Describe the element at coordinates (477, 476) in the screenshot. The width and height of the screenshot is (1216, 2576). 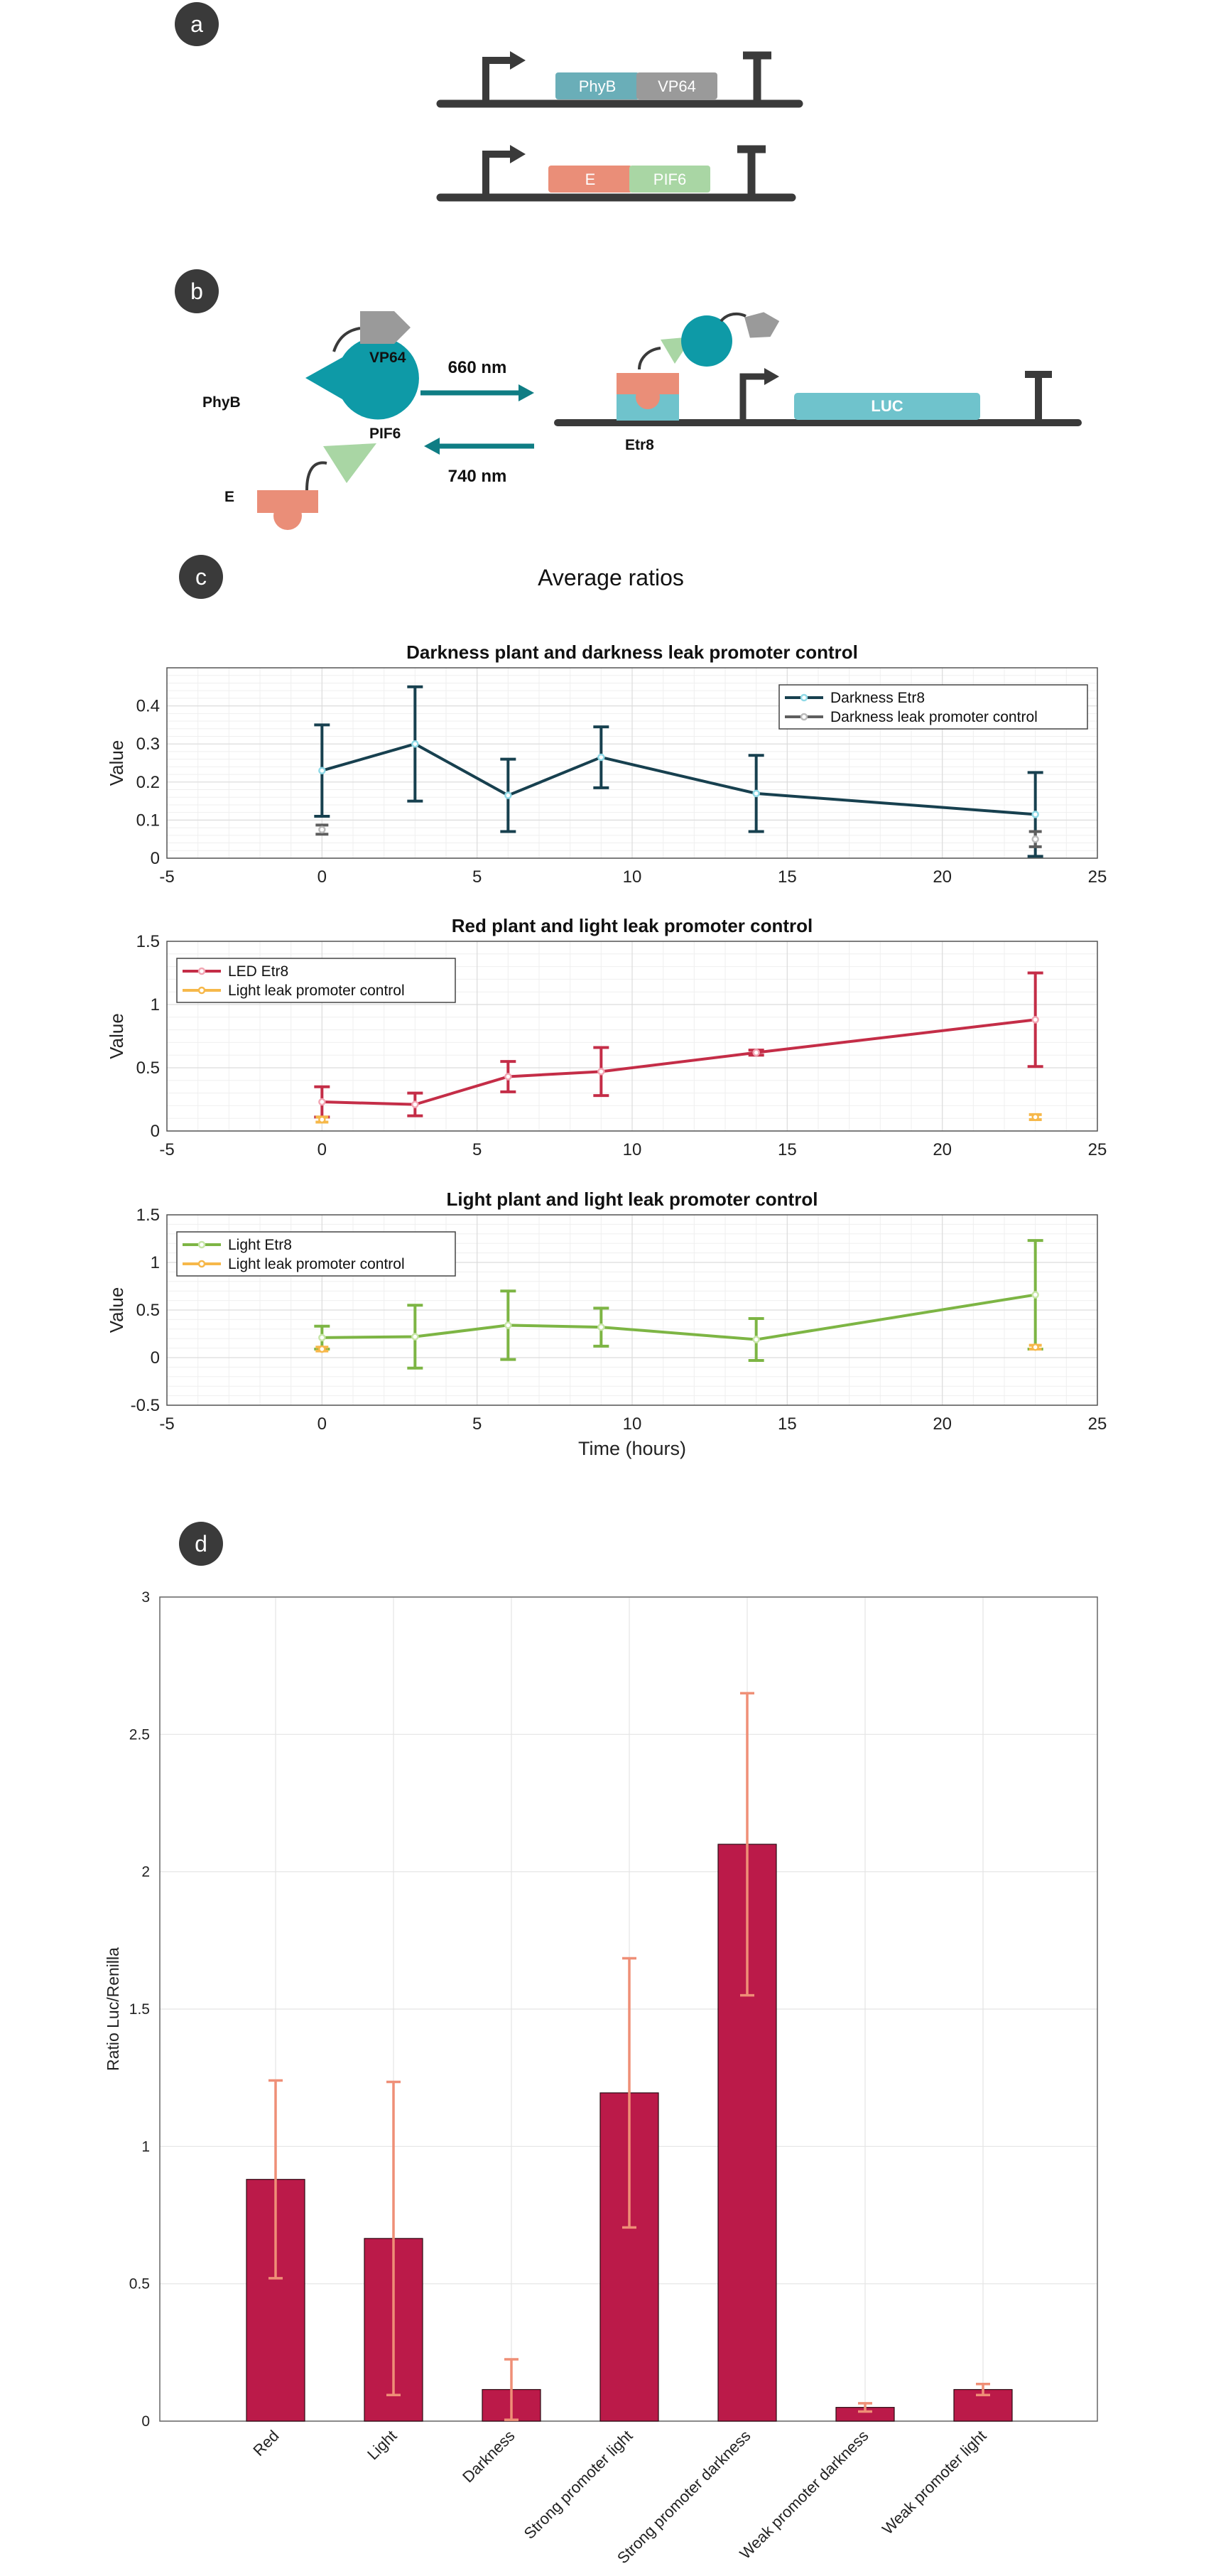
I see `wavelength-740-label: 740 nm` at that location.